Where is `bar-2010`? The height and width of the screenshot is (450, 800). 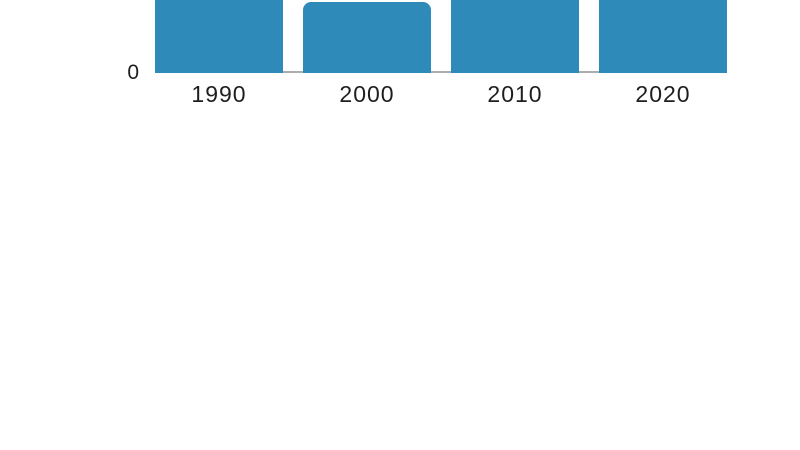 bar-2010 is located at coordinates (515, 36).